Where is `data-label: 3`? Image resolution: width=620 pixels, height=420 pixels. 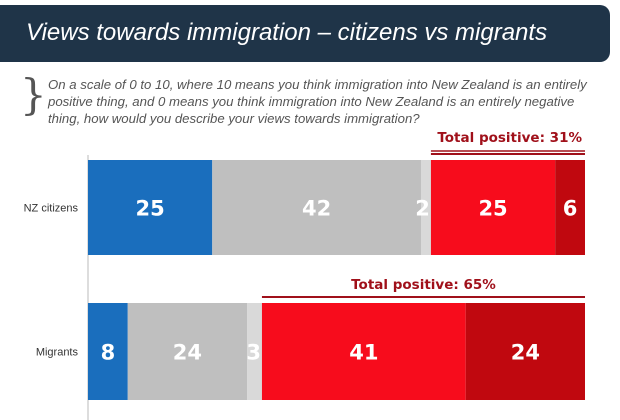 data-label: 3 is located at coordinates (253, 353).